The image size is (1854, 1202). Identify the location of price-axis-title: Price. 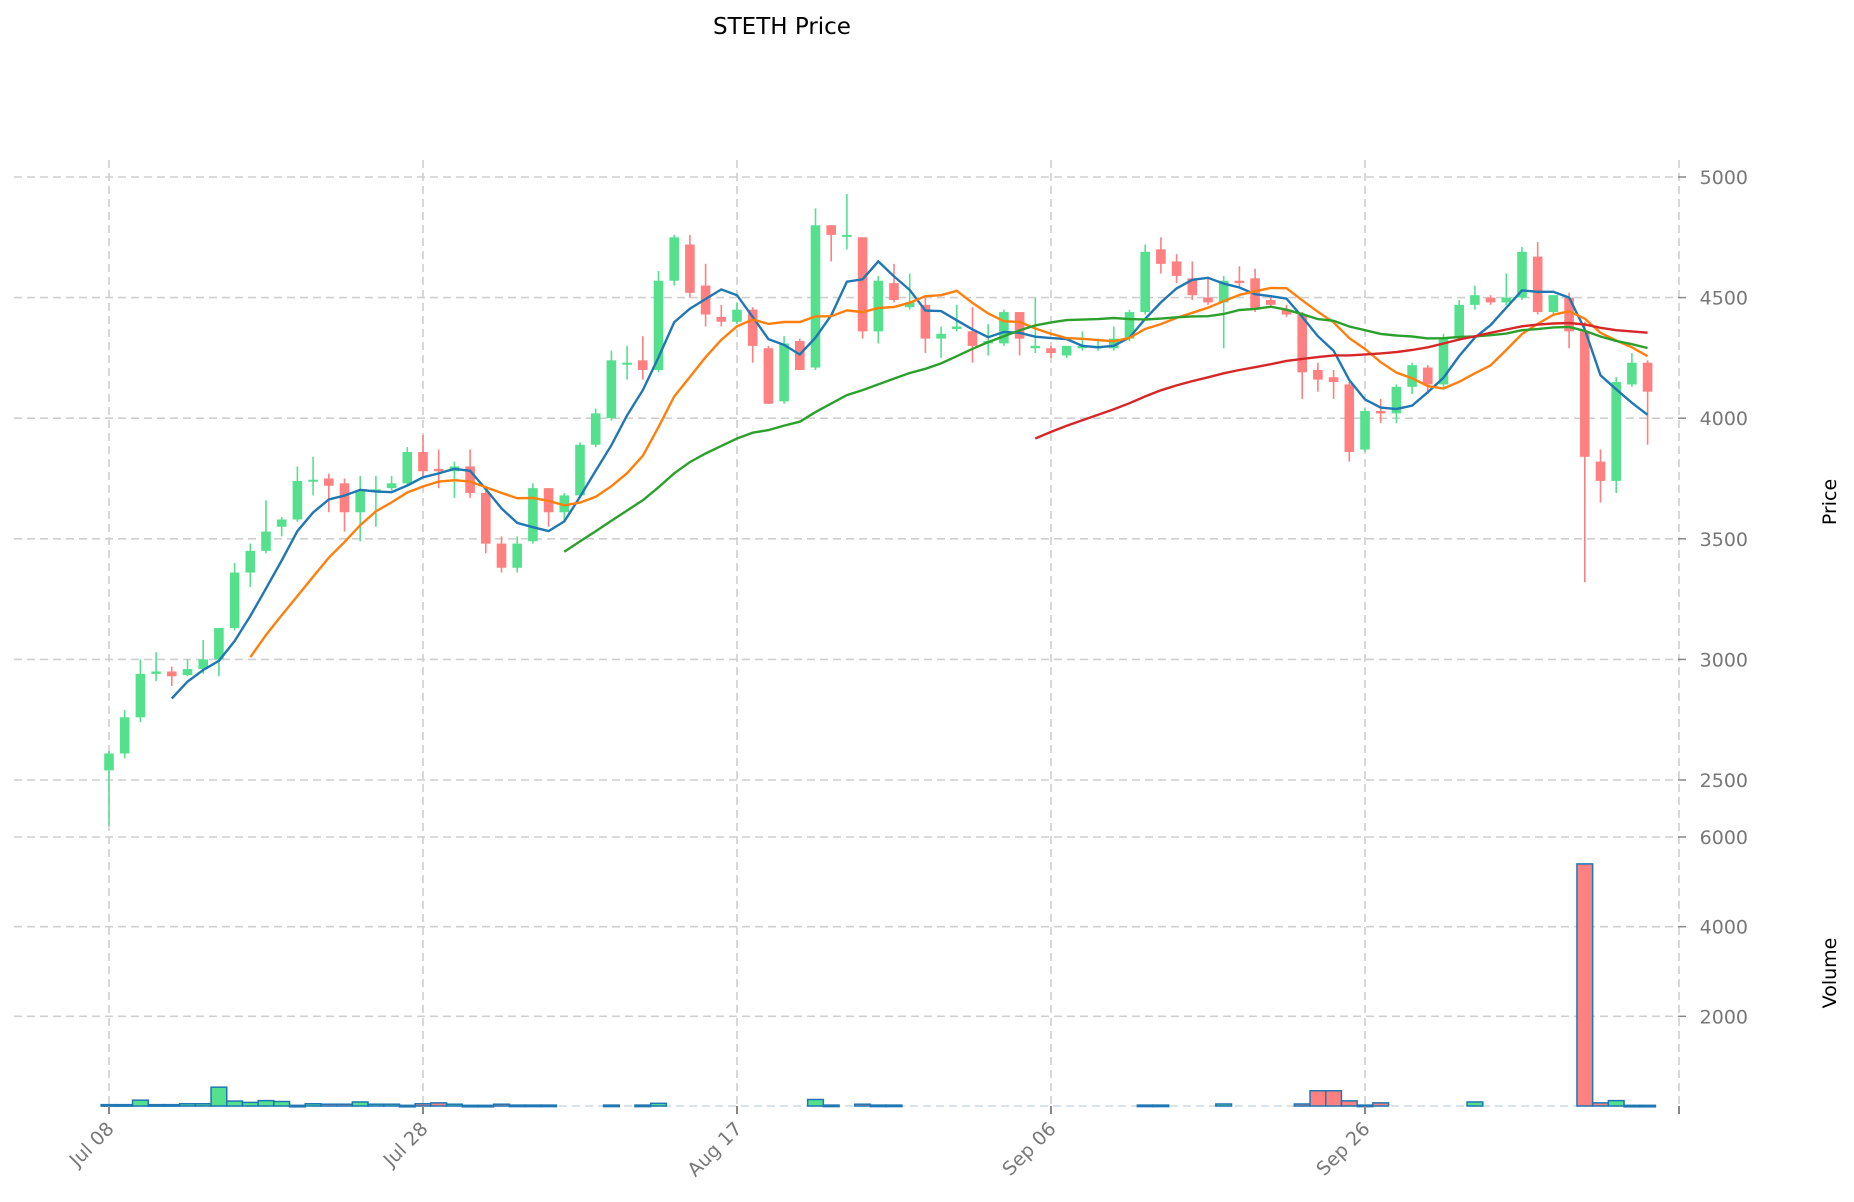
(1830, 502).